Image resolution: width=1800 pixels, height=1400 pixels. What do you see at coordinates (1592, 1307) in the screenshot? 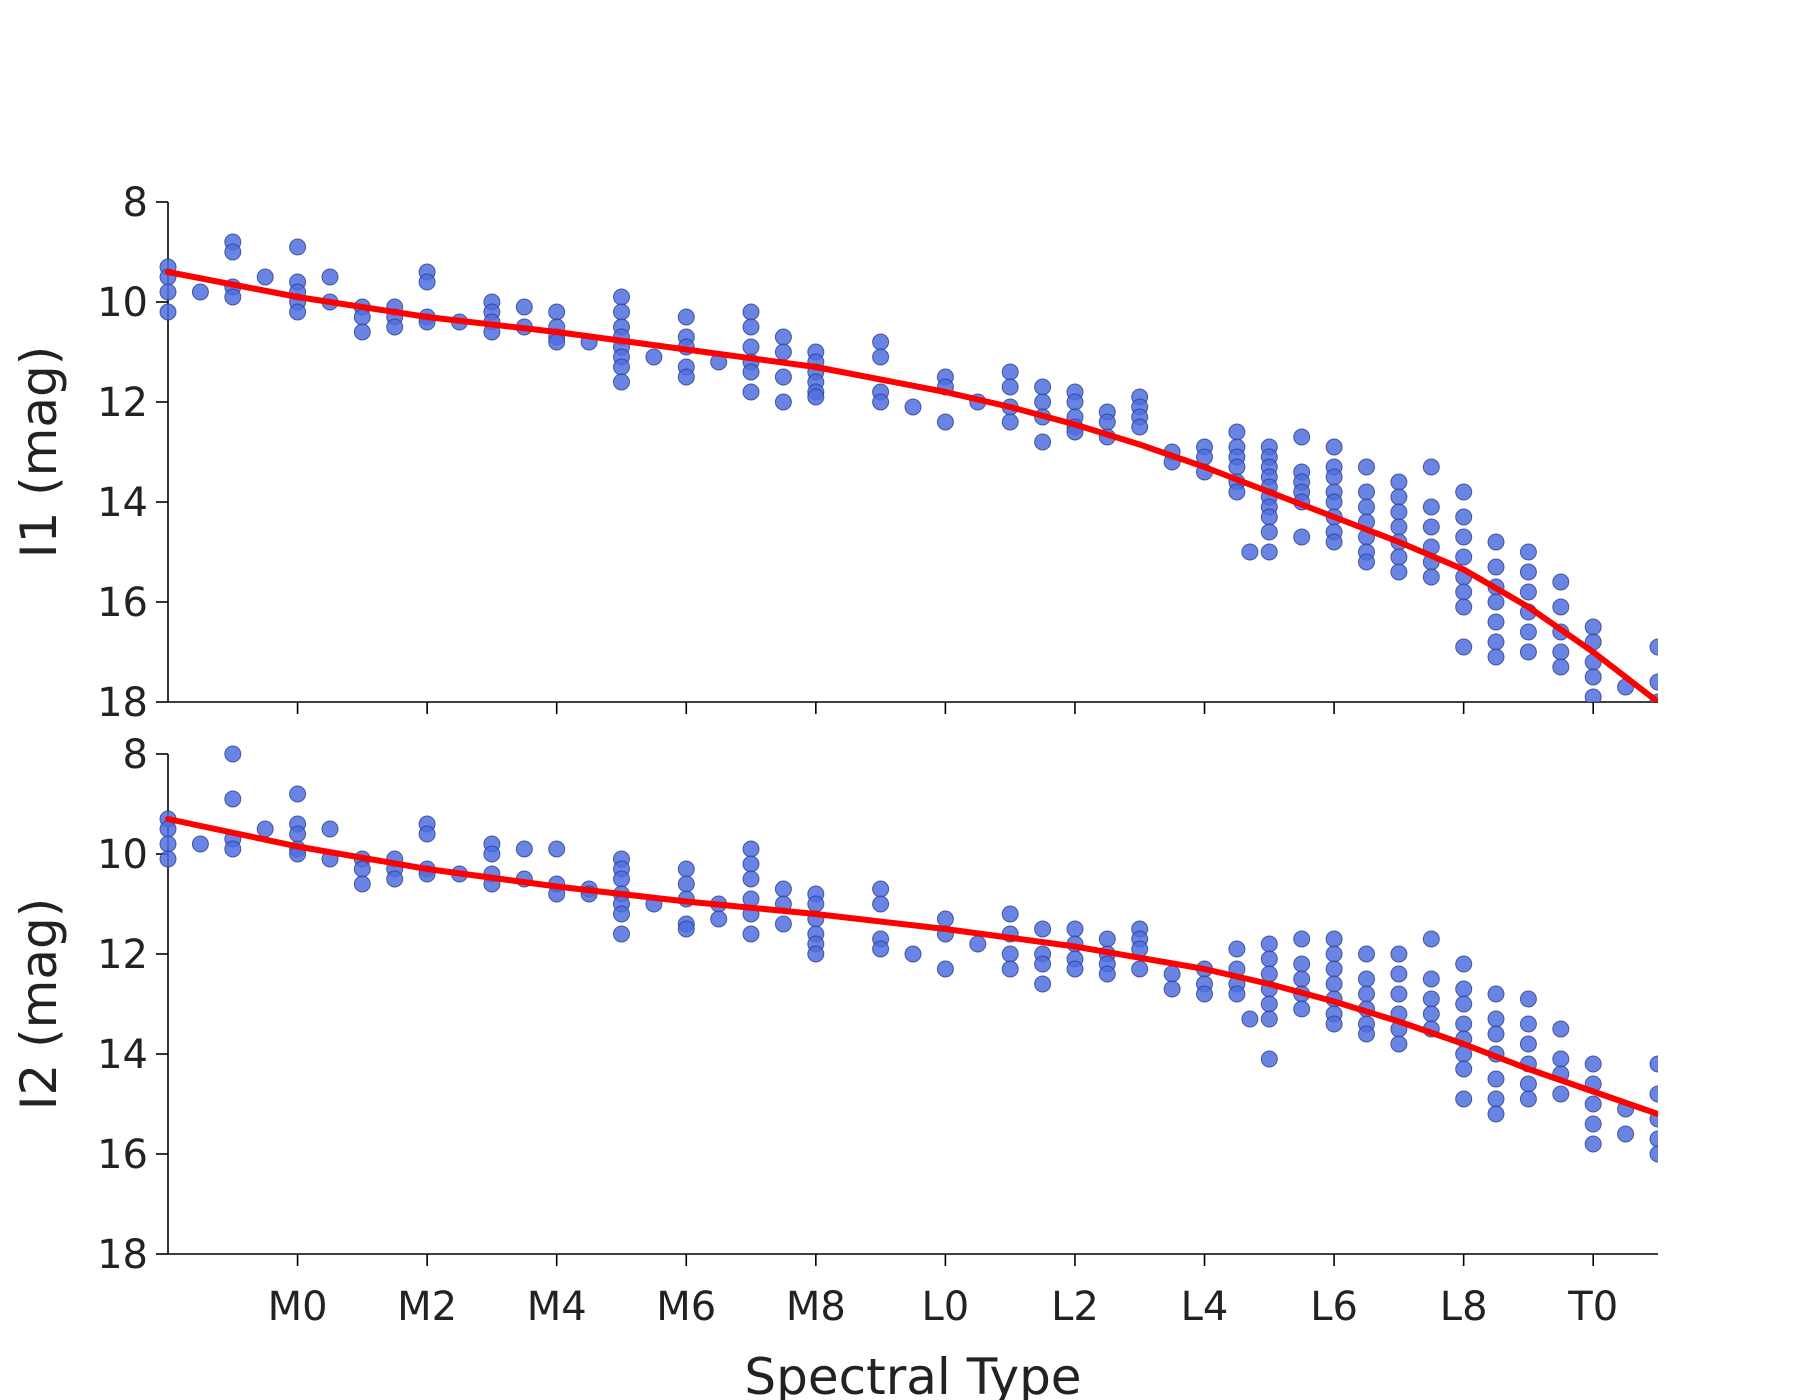
I see `x-tick-label: T0` at bounding box center [1592, 1307].